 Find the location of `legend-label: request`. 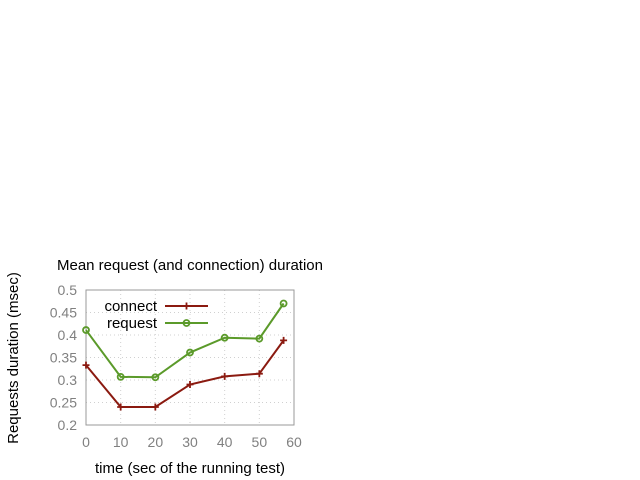

legend-label: request is located at coordinates (132, 323).